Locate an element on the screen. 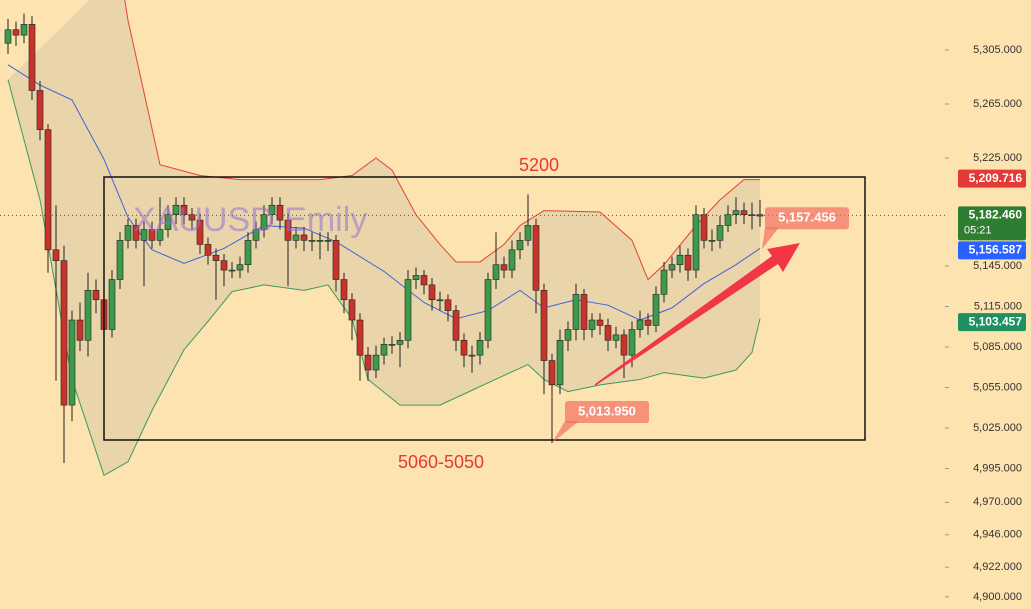 The image size is (1031, 609). y-tick-label: 5,305.000 is located at coordinates (997, 50).